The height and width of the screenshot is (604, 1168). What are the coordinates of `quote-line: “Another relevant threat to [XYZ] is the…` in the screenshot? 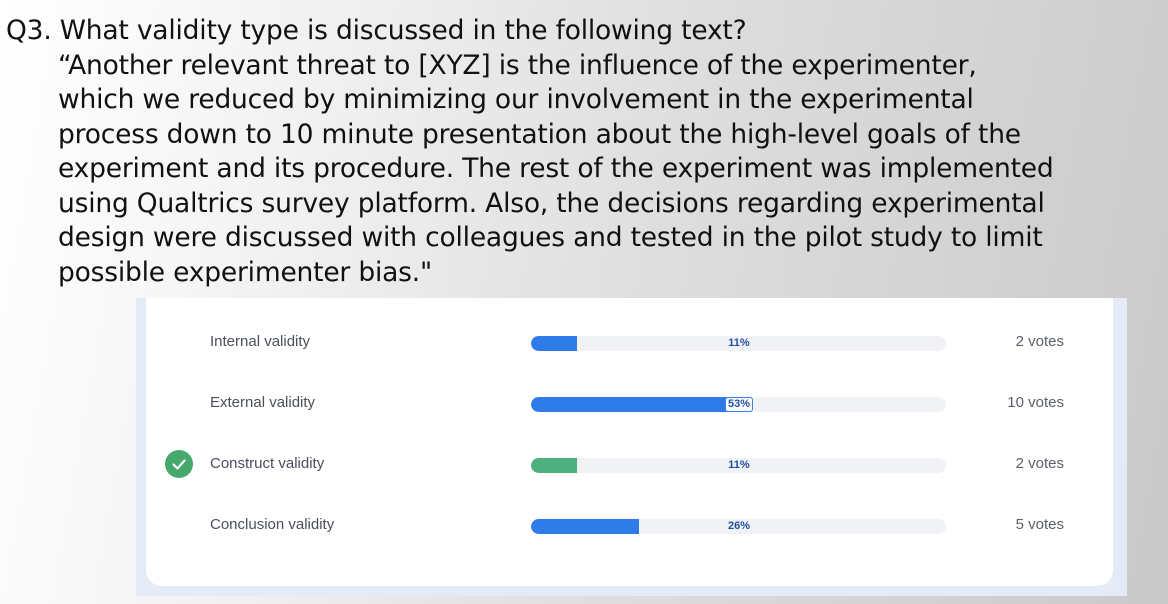 It's located at (517, 65).